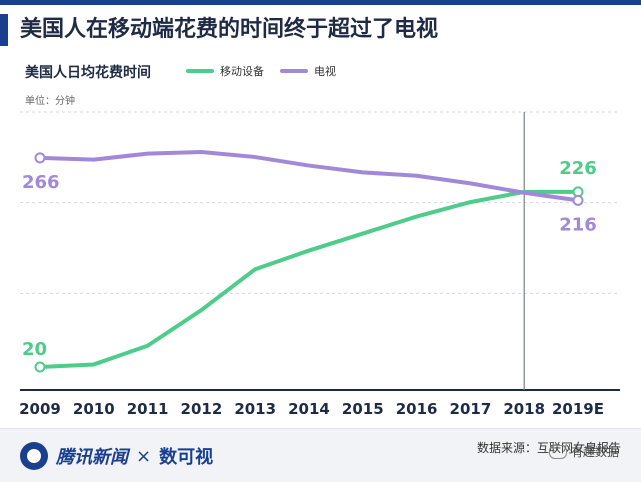 The height and width of the screenshot is (482, 641). What do you see at coordinates (148, 409) in the screenshot?
I see `x-tick-label: 2011` at bounding box center [148, 409].